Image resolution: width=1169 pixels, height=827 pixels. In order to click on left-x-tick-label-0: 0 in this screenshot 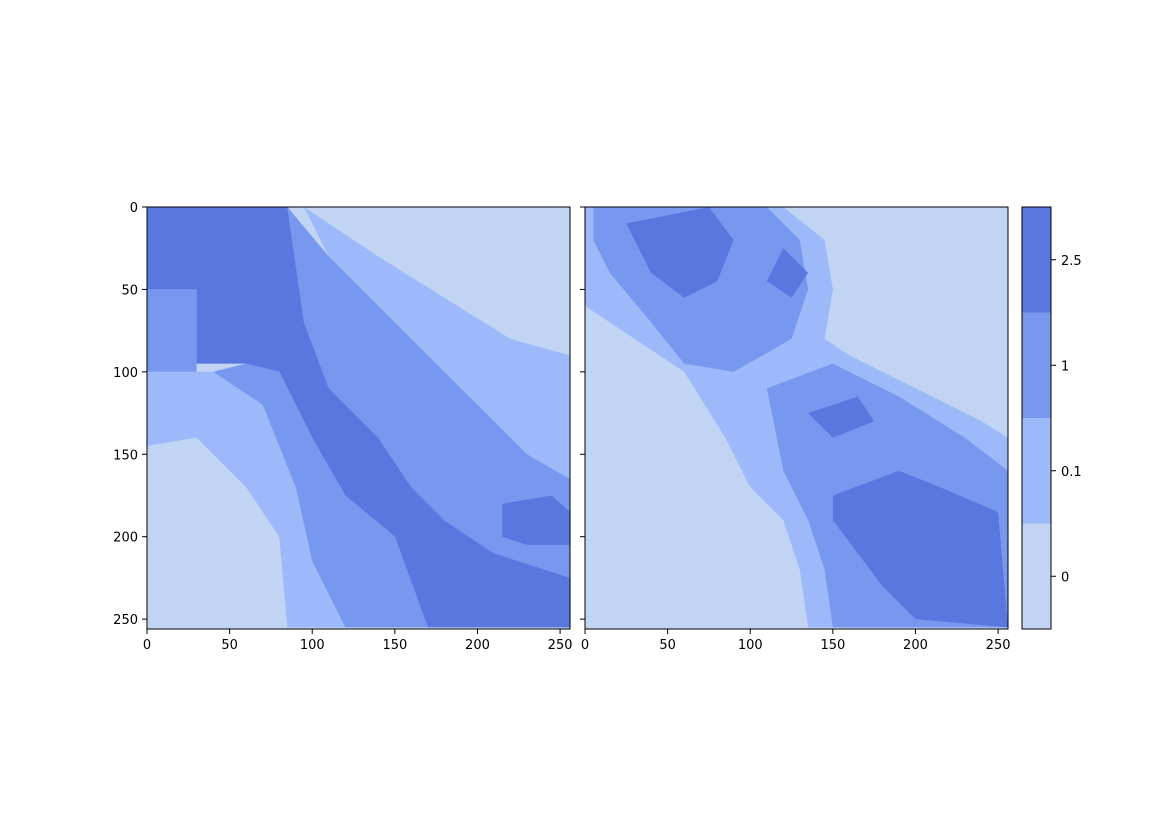, I will do `click(147, 645)`.